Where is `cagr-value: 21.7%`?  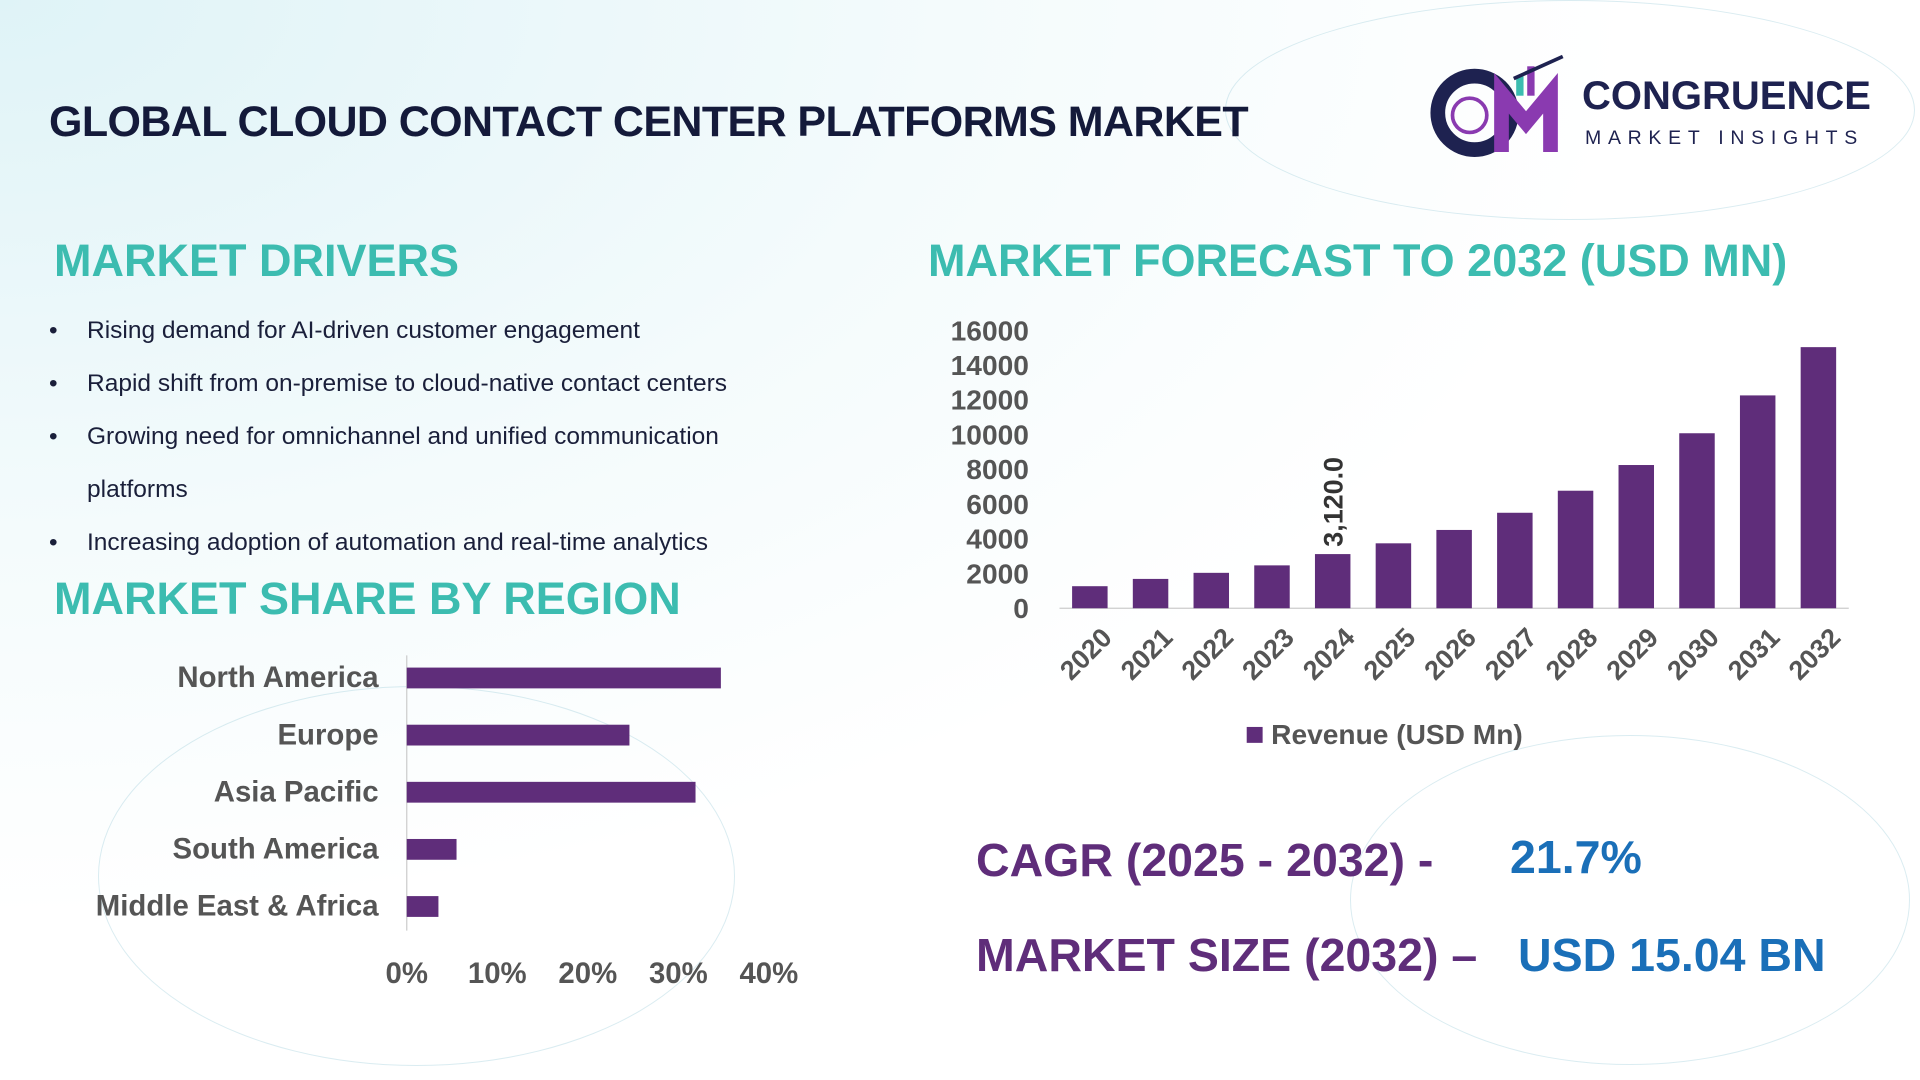 cagr-value: 21.7% is located at coordinates (1576, 857).